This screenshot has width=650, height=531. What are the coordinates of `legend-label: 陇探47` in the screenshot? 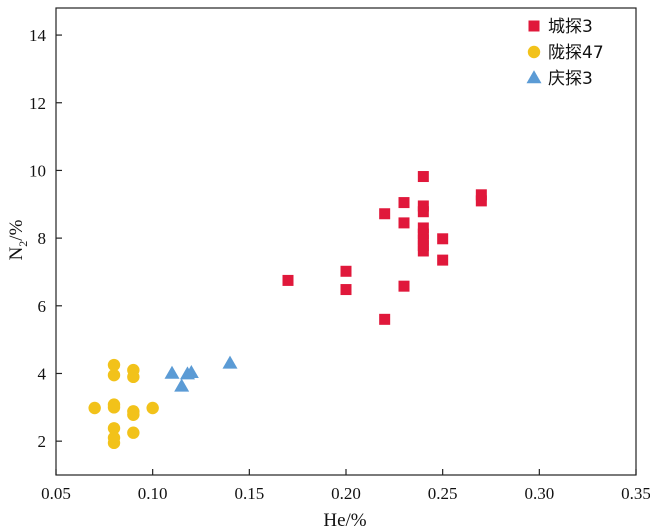 It's located at (576, 53).